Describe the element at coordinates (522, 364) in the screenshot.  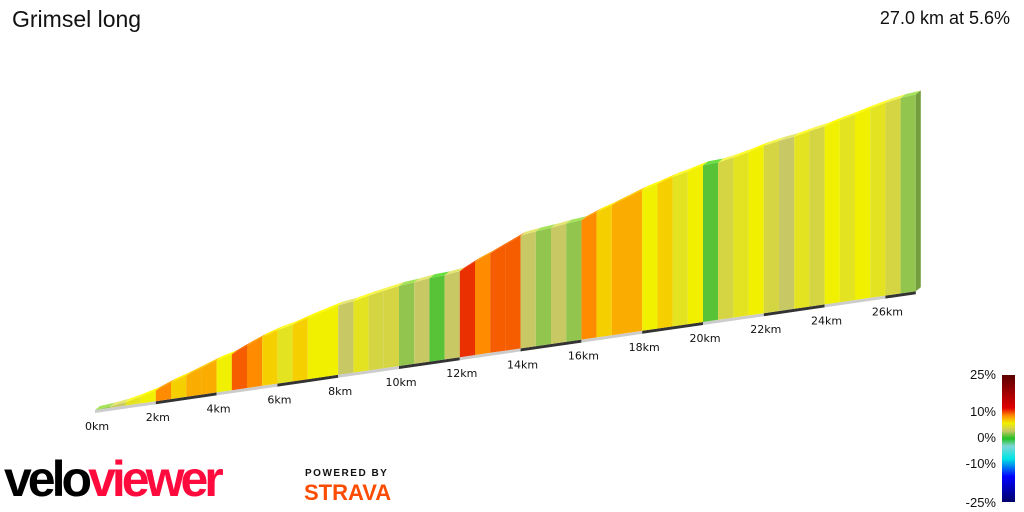
I see `x-tick-label: 14km` at that location.